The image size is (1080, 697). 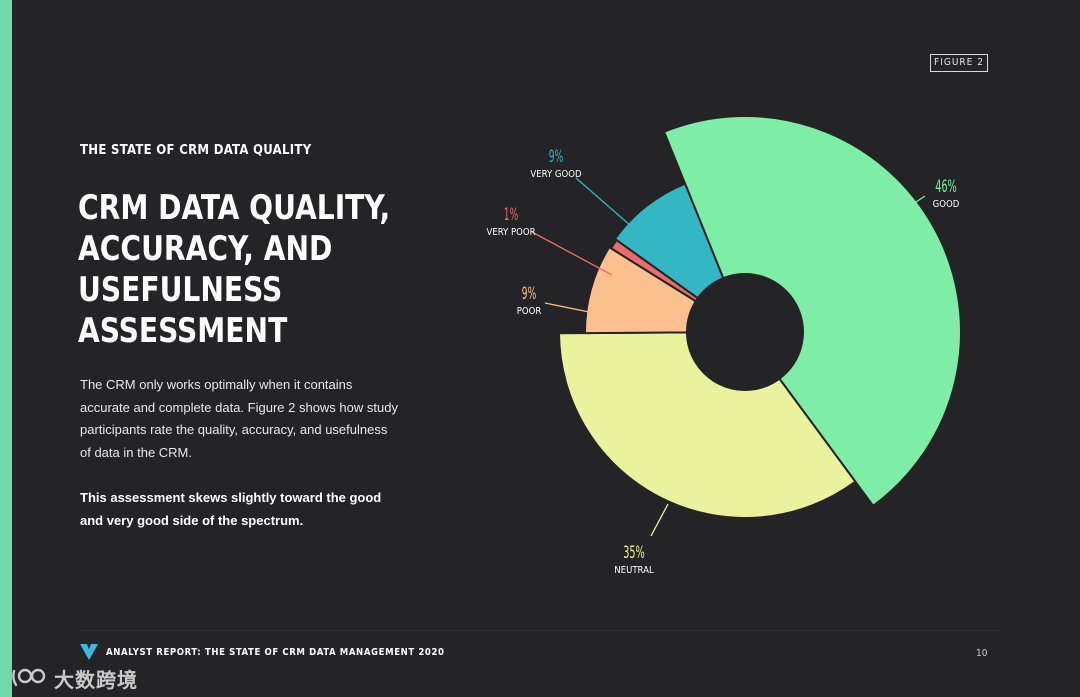 I want to click on headline-line-2: ACCURACY, AND, so click(x=205, y=249).